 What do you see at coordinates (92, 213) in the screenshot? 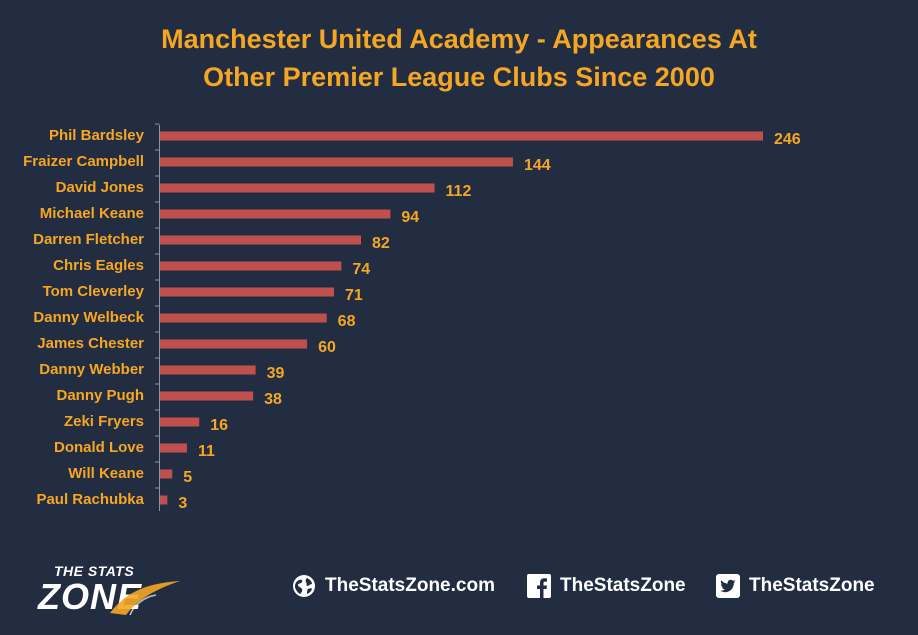
I see `category-label: Michael Keane` at bounding box center [92, 213].